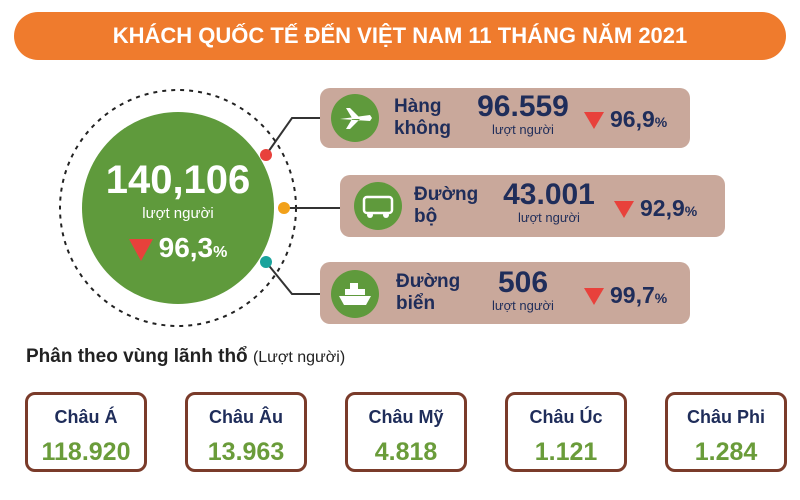 The width and height of the screenshot is (800, 500). Describe the element at coordinates (406, 452) in the screenshot. I see `text: 4.818` at that location.